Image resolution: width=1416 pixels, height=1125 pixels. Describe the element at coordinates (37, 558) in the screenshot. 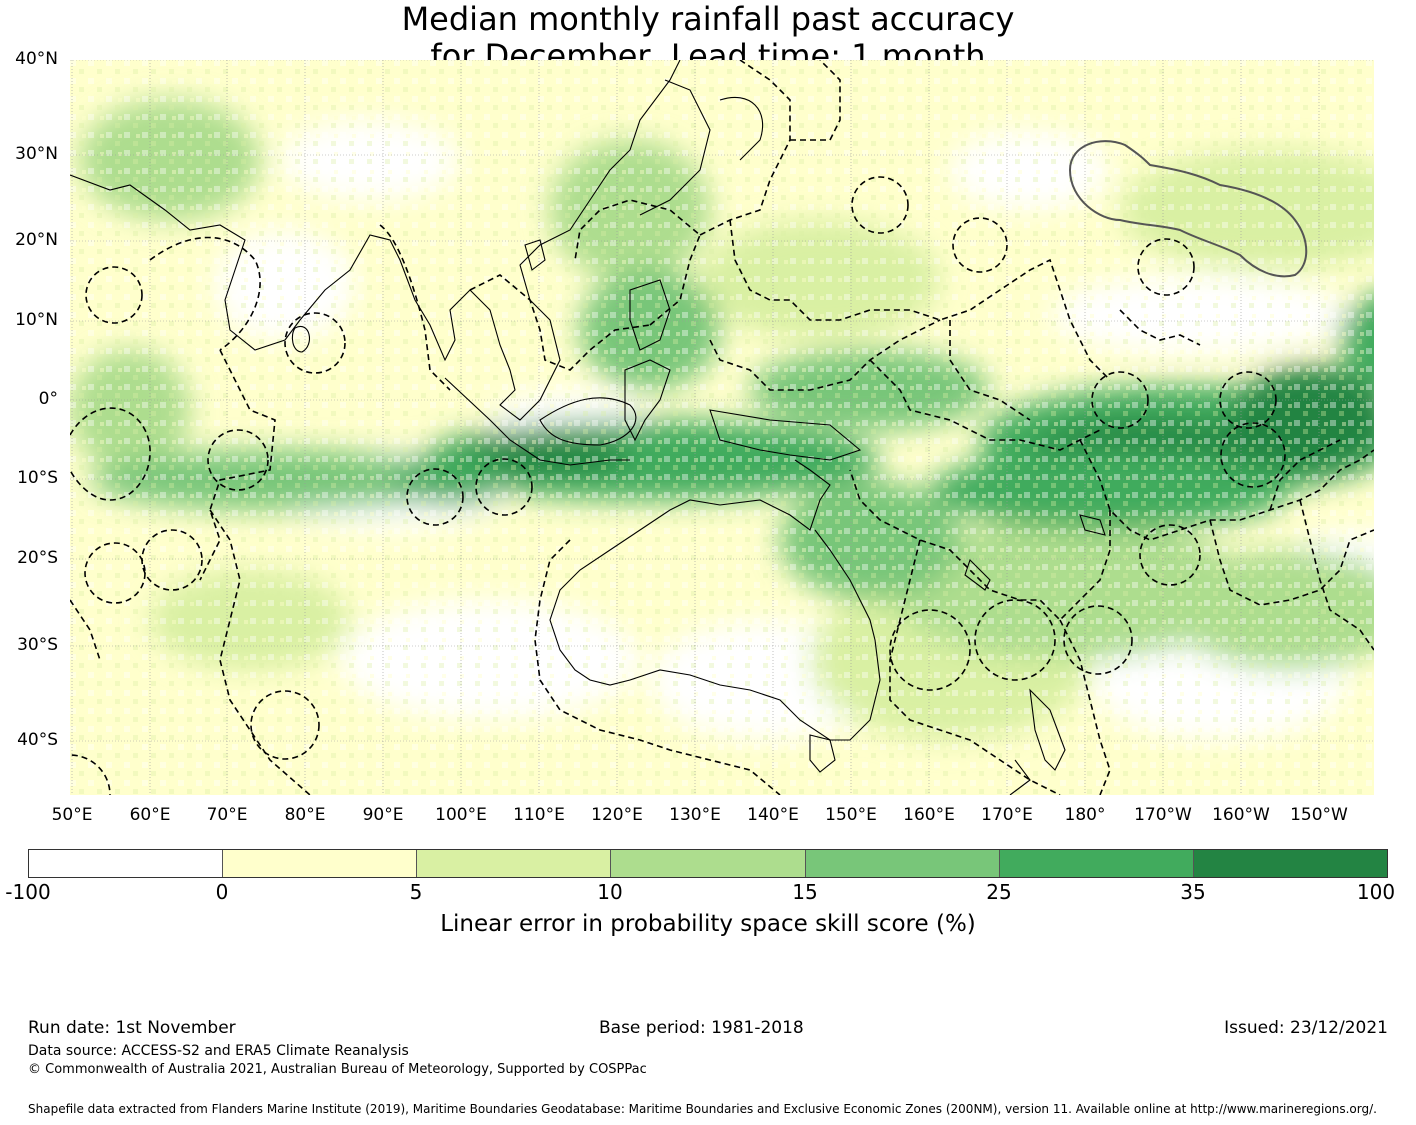

I see `lat-label-20s: 20°S` at that location.